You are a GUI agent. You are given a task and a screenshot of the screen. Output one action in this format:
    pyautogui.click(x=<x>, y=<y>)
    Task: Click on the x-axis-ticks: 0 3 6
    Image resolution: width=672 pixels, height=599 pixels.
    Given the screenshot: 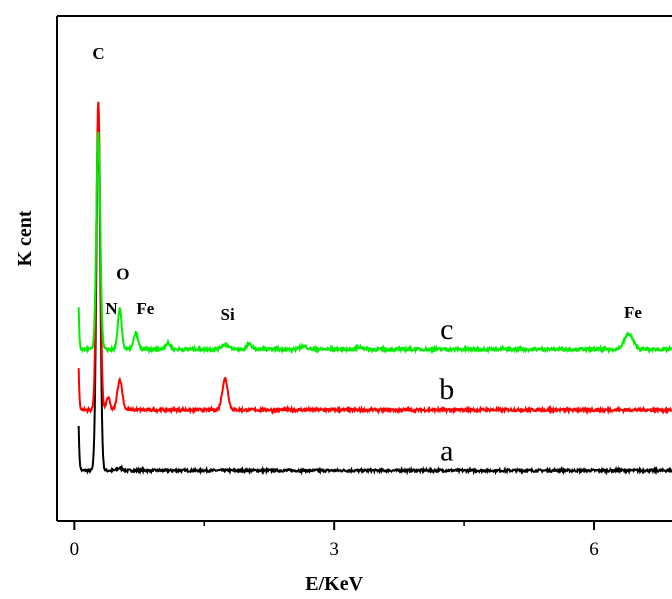 What is the action you would take?
    pyautogui.click(x=334, y=540)
    